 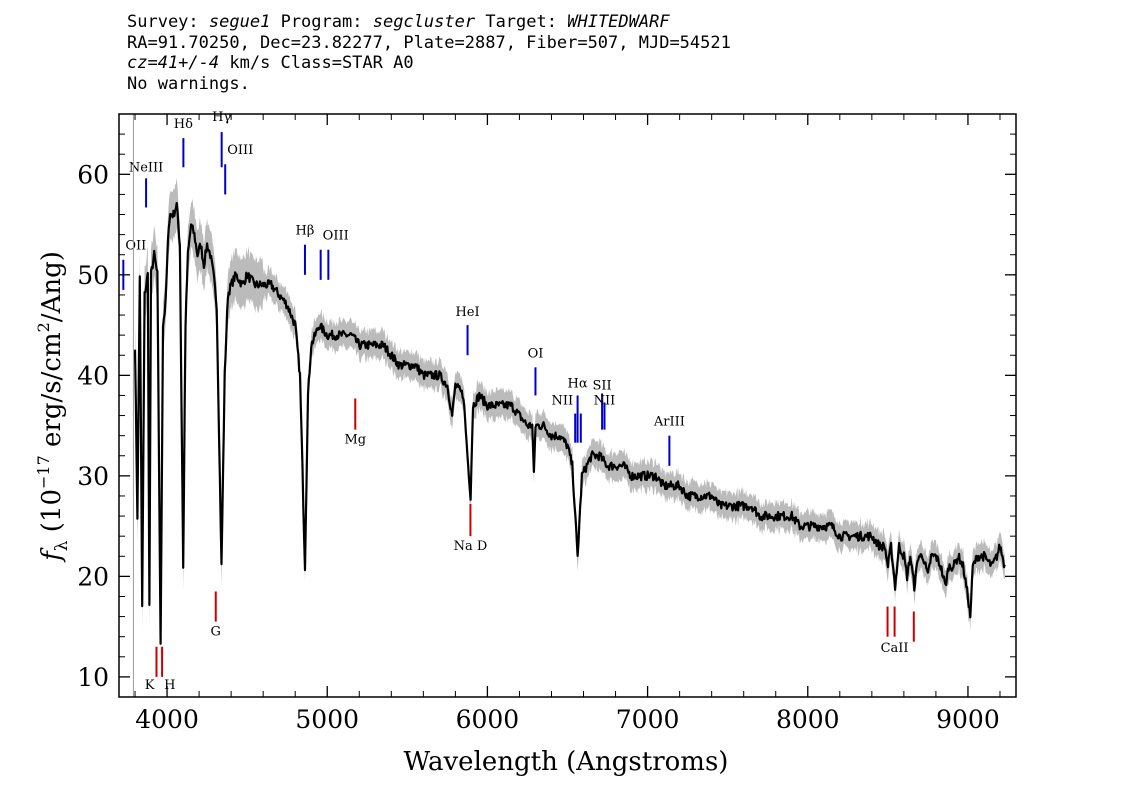 I want to click on absorption-line-label: K, so click(x=150, y=685).